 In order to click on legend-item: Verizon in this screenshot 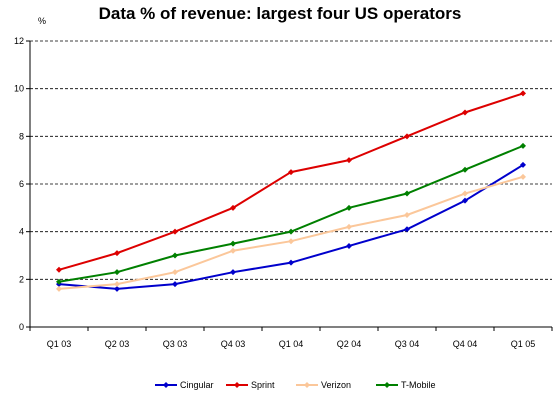, I will do `click(323, 385)`.